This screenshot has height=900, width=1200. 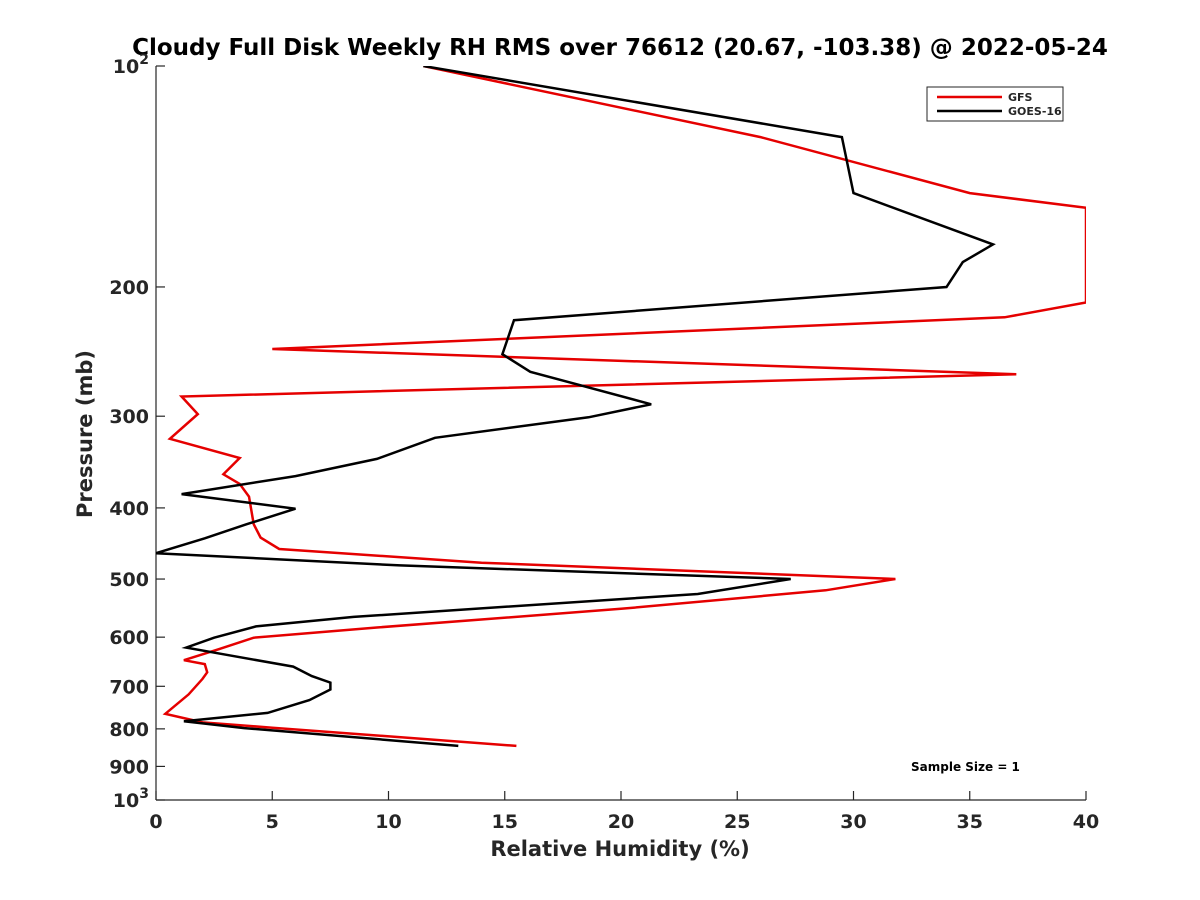 I want to click on y-tick-label: 400, so click(x=129, y=509).